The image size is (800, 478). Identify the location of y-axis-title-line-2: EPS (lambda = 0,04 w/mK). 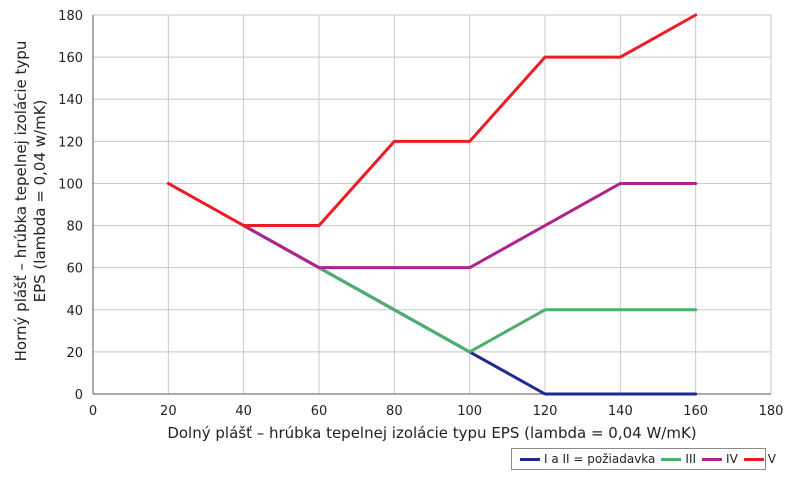
(40, 201).